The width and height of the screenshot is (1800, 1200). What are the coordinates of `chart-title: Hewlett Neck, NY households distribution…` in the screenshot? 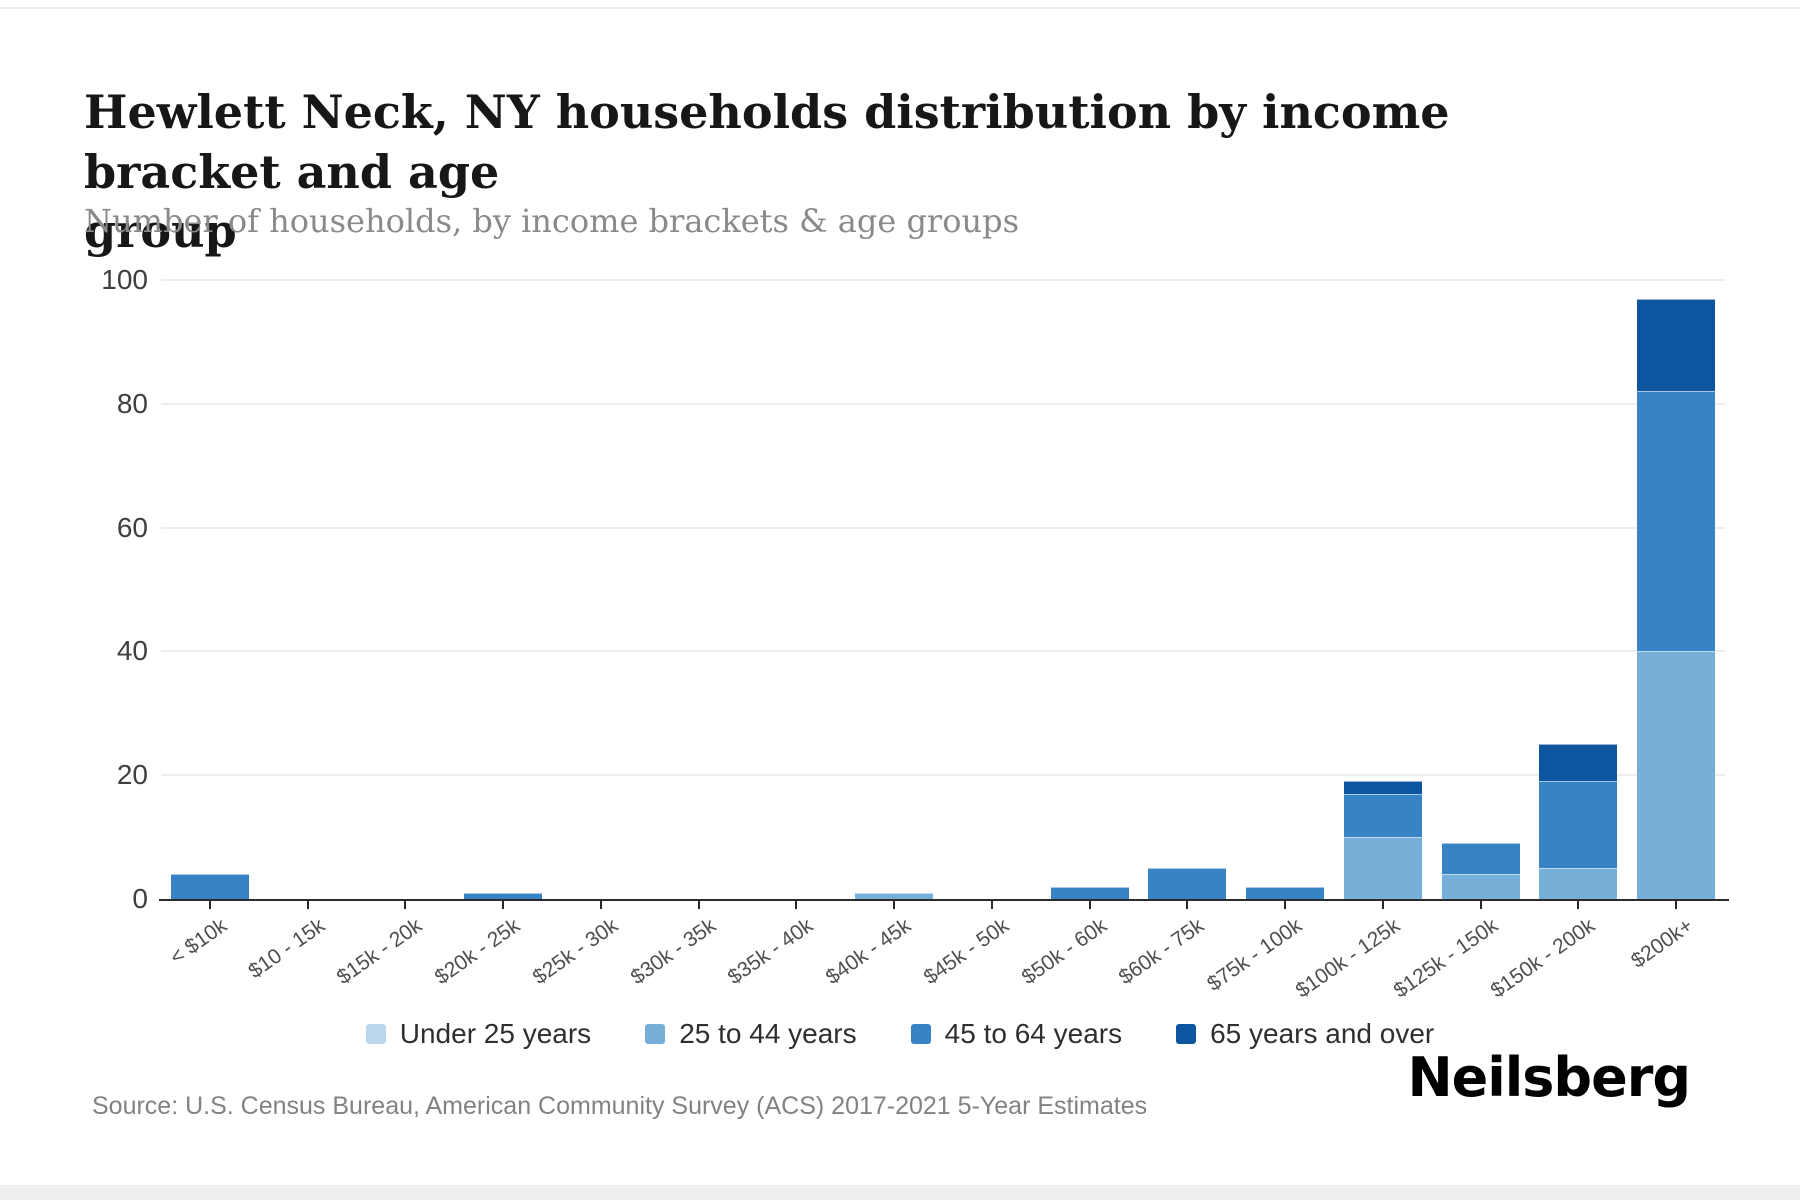 It's located at (767, 171).